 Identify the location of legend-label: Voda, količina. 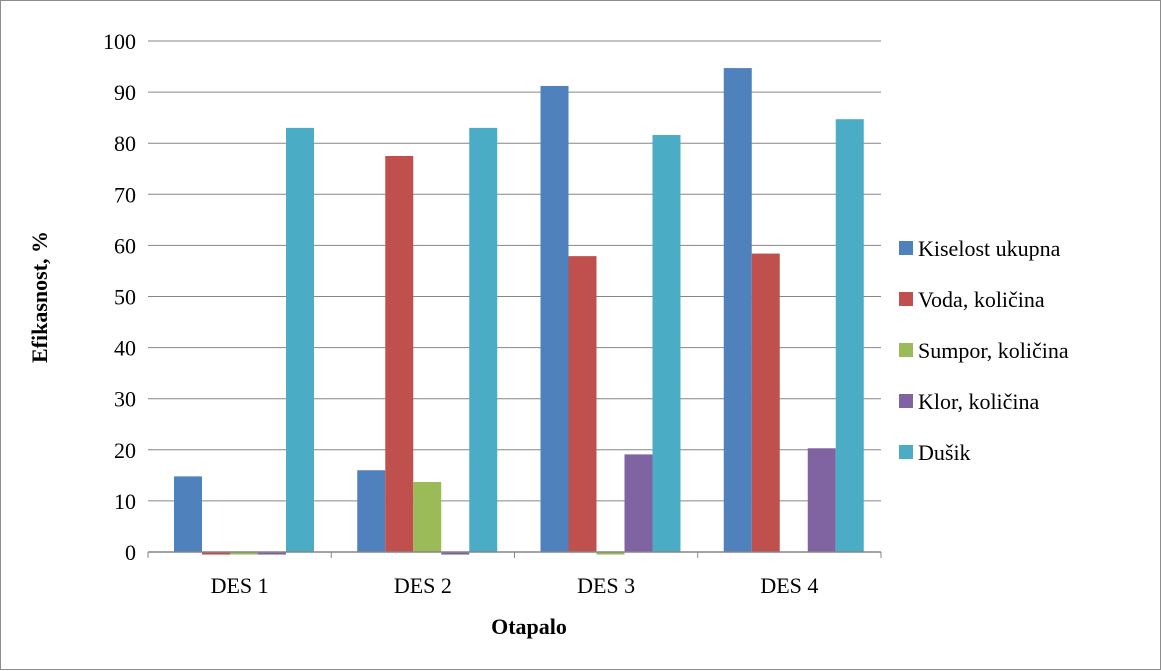
(981, 299).